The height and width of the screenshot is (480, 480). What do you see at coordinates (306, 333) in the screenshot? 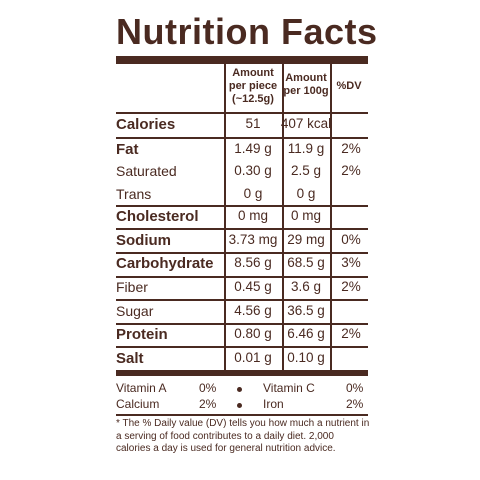
I see `per-100g-value: 6.46 g` at bounding box center [306, 333].